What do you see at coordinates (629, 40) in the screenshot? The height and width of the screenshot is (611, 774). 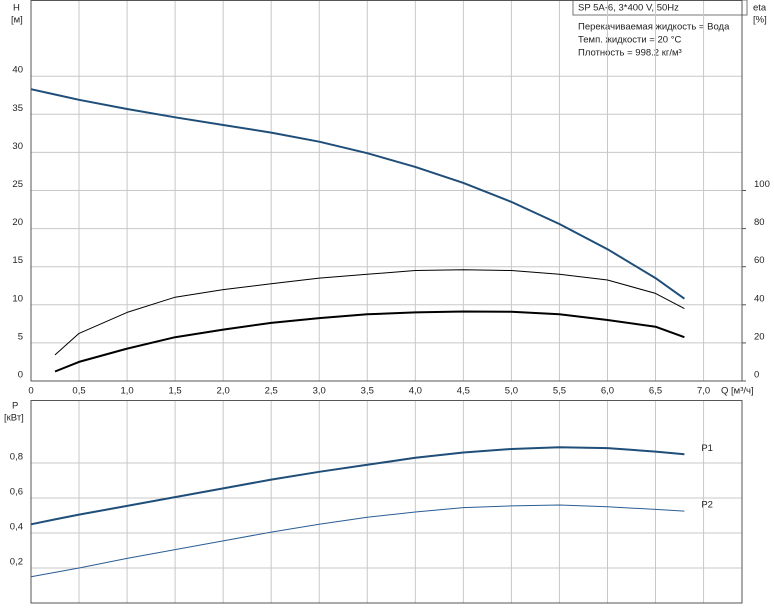 I see `annotation: Темп. жидкости = 20 °C` at bounding box center [629, 40].